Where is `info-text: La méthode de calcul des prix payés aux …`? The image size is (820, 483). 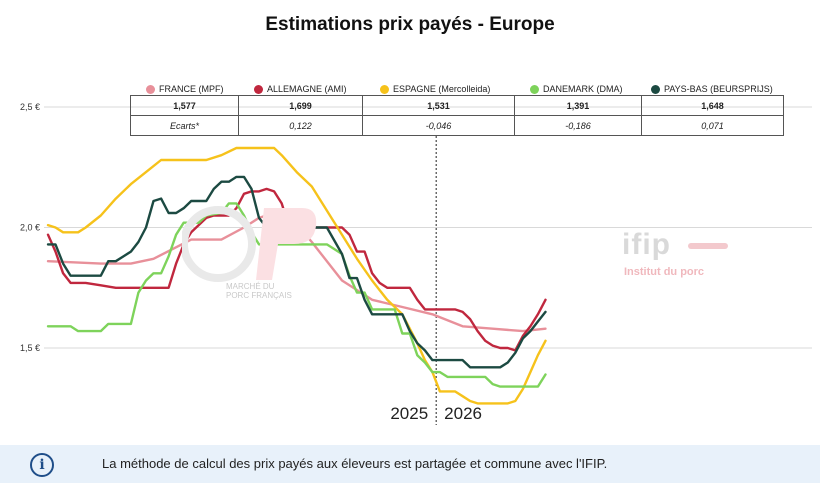 info-text: La méthode de calcul des prix payés aux … is located at coordinates (355, 463).